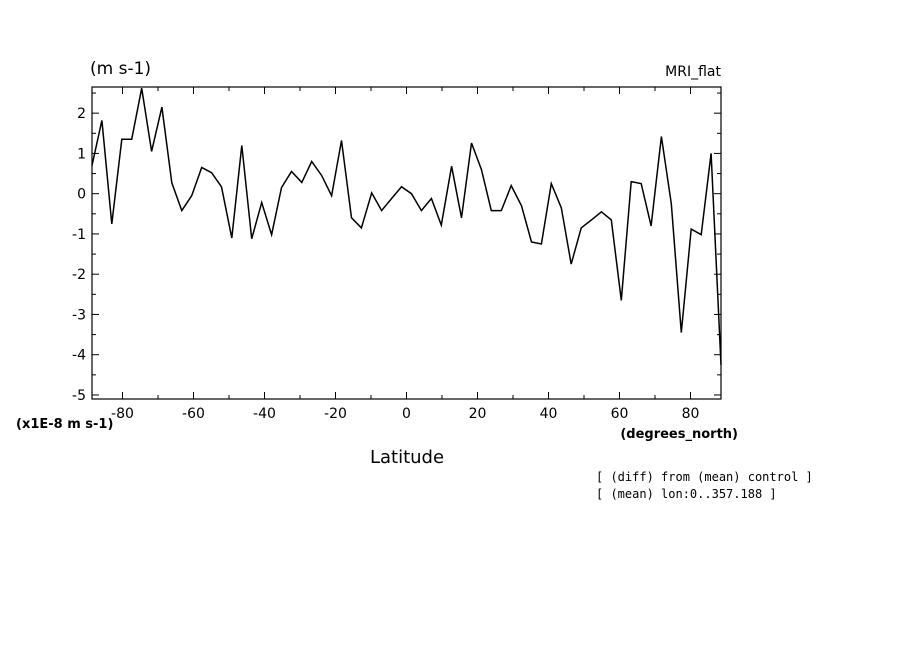  I want to click on x-axis-title: Latitude, so click(407, 457).